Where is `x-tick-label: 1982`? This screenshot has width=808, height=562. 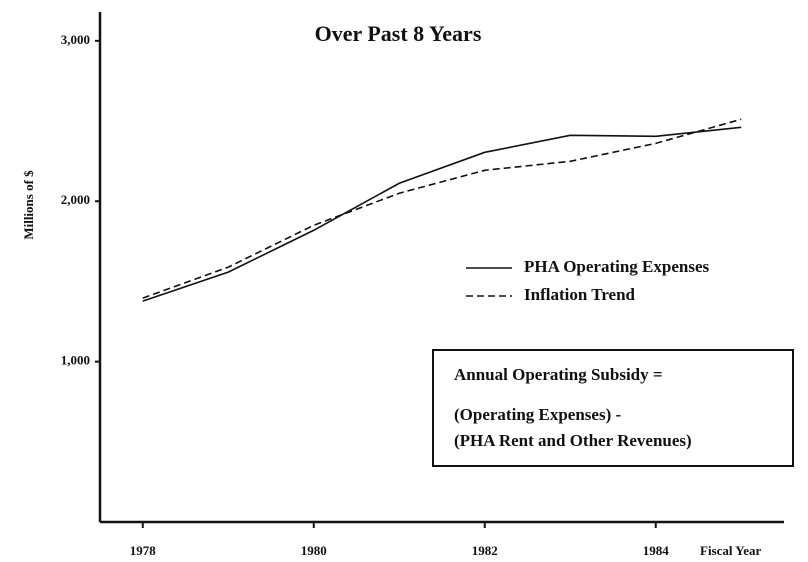 x-tick-label: 1982 is located at coordinates (485, 550).